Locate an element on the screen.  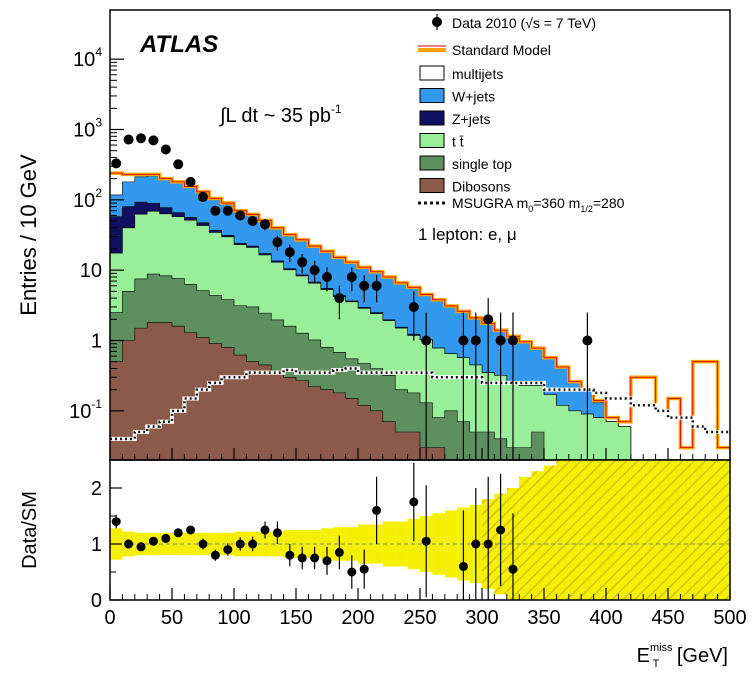
ratio-points is located at coordinates (314, 531).